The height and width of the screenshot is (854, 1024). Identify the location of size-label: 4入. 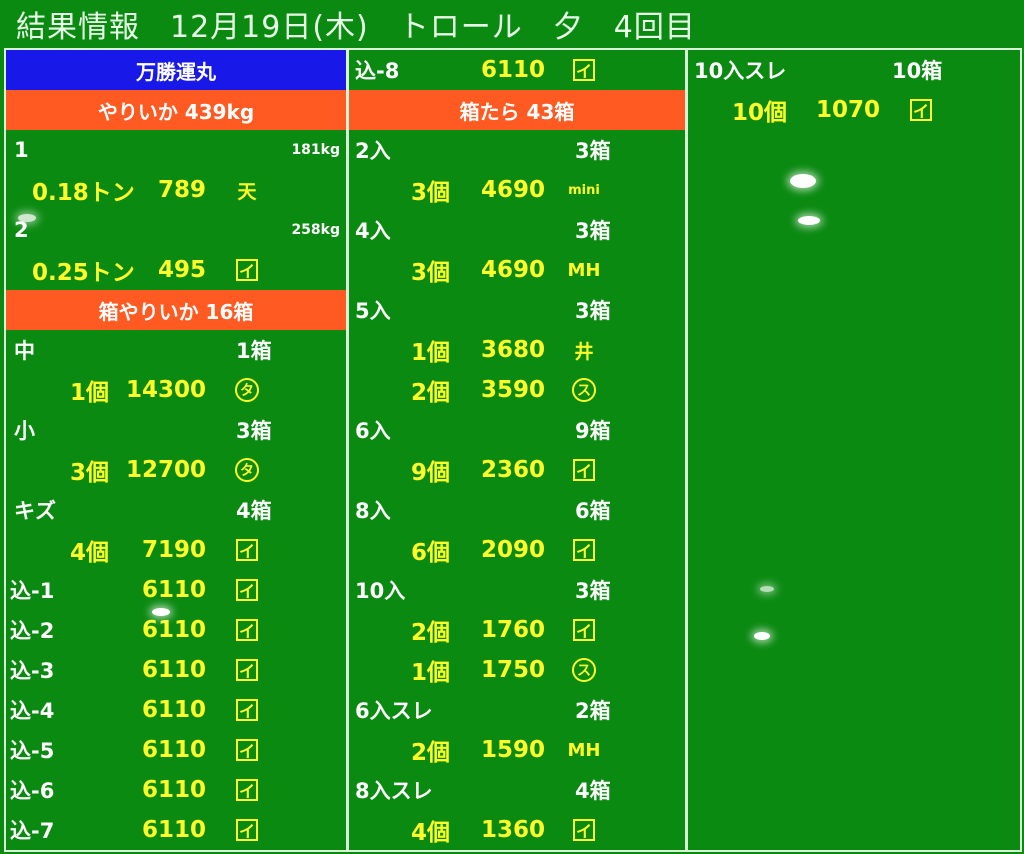
(373, 231).